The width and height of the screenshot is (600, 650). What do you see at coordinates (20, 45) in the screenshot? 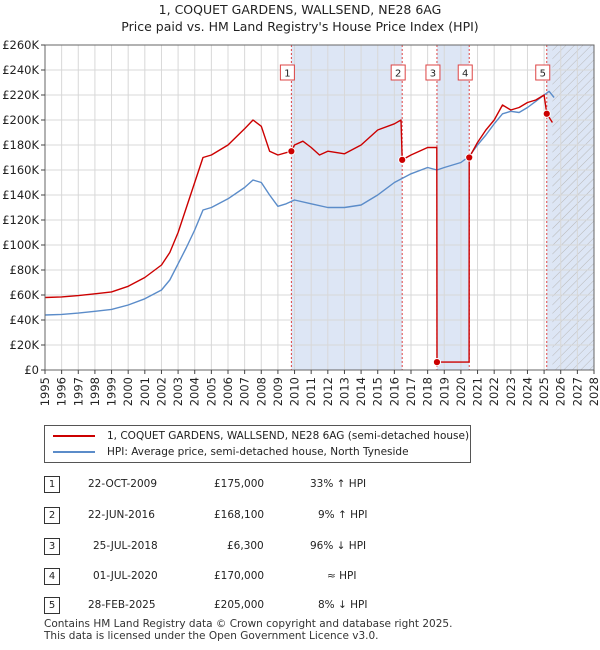
I see `y-tick-label: £260K` at bounding box center [20, 45].